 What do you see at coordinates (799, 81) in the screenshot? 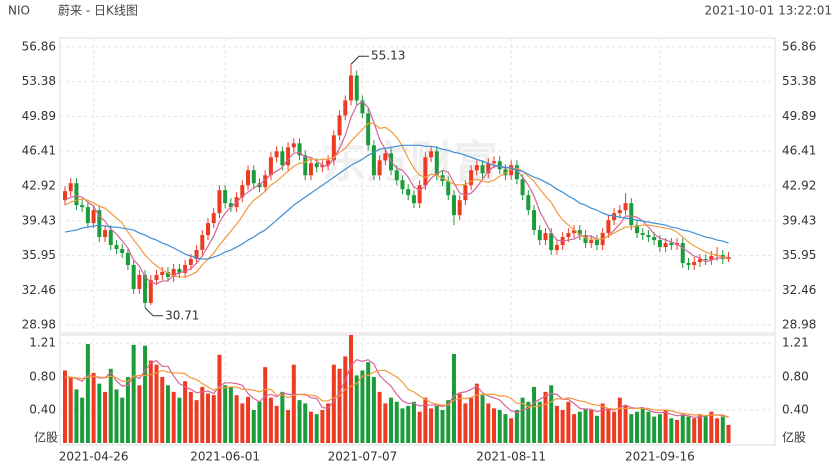
I see `y-tick-label-right: 53.38` at bounding box center [799, 81].